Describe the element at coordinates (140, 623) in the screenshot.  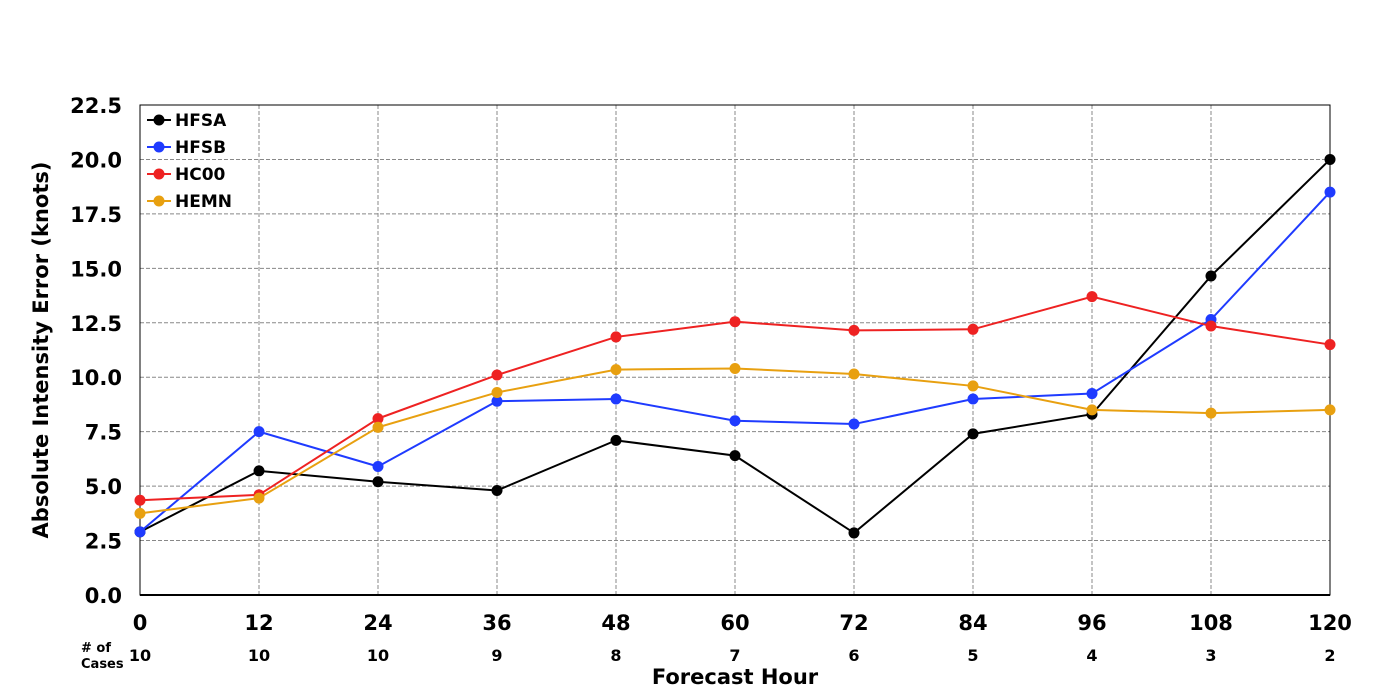
I see `x-tick-label: 0` at that location.